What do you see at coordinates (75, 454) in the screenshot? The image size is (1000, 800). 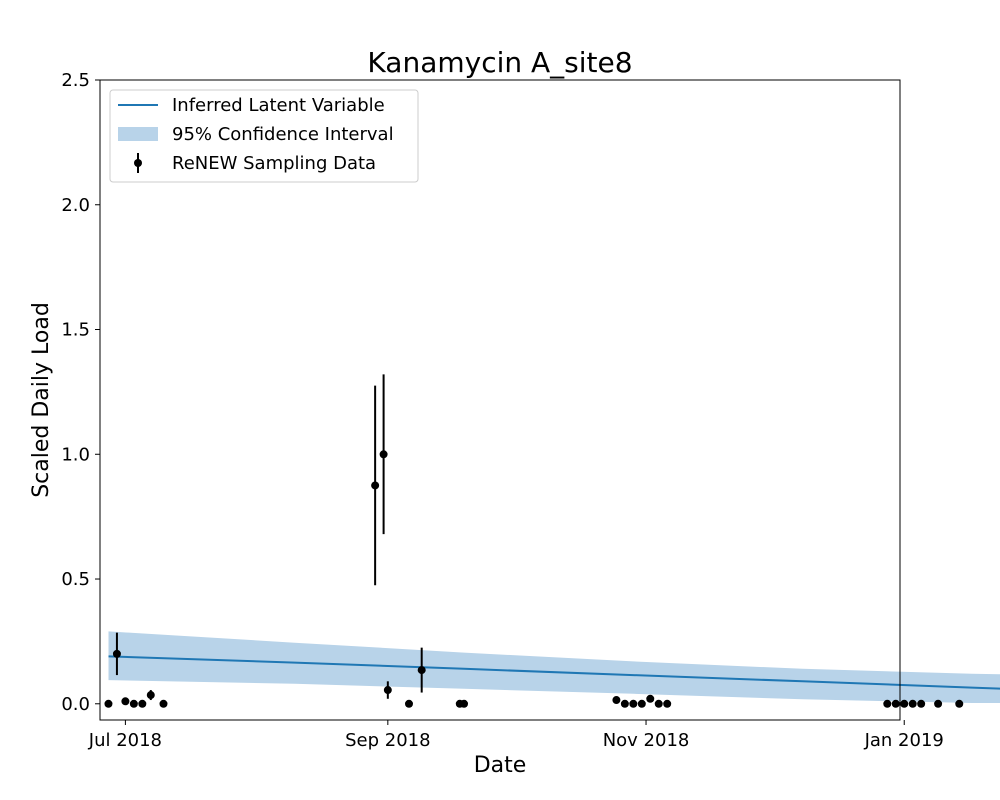 I see `y-tick-label-2: 1.0` at bounding box center [75, 454].